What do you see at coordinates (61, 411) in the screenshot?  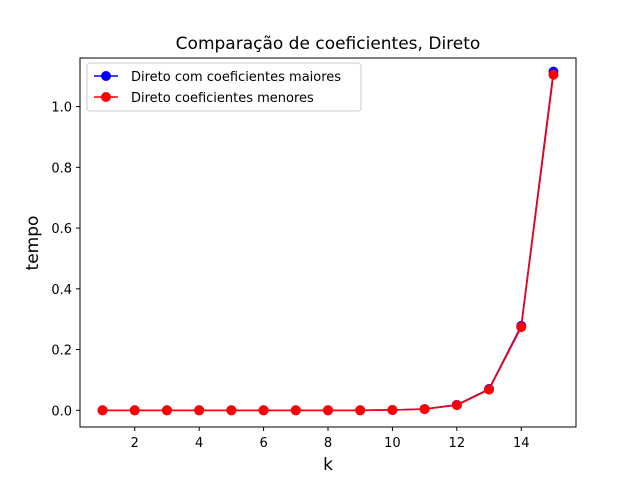 I see `y-tick-label: 0.0` at bounding box center [61, 411].